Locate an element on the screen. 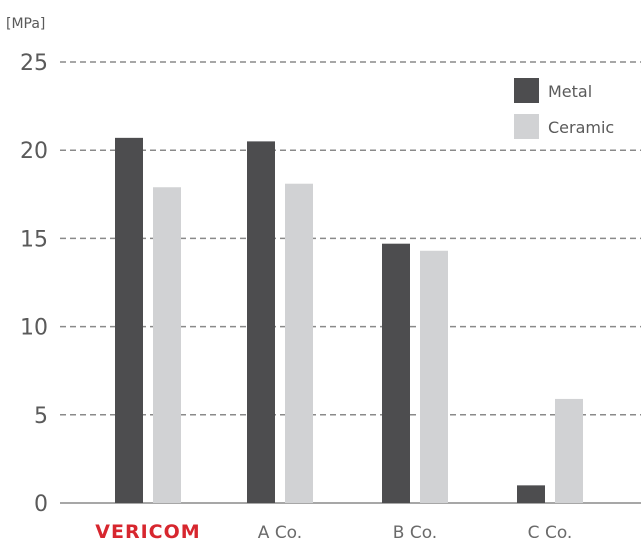  x-axis-categories: VERICOM A Co. B Co. C Co. is located at coordinates (333, 532).